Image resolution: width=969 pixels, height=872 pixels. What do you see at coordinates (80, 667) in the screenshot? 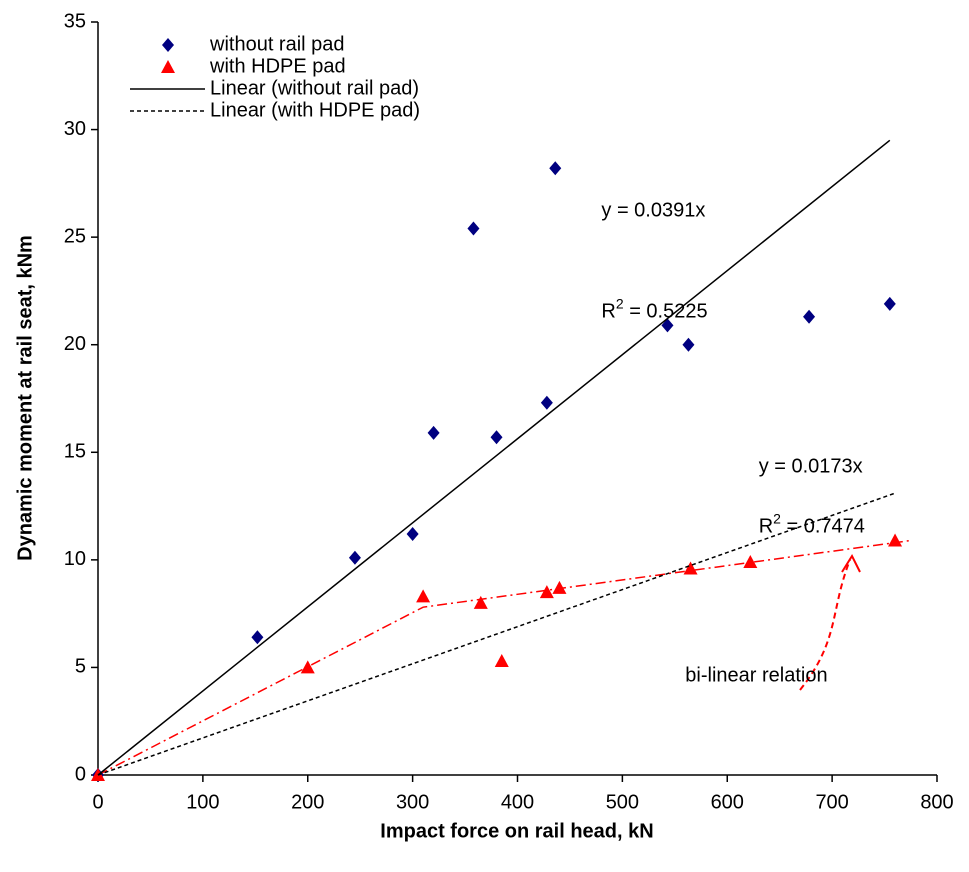
I see `y-tick-label: 5` at bounding box center [80, 667].